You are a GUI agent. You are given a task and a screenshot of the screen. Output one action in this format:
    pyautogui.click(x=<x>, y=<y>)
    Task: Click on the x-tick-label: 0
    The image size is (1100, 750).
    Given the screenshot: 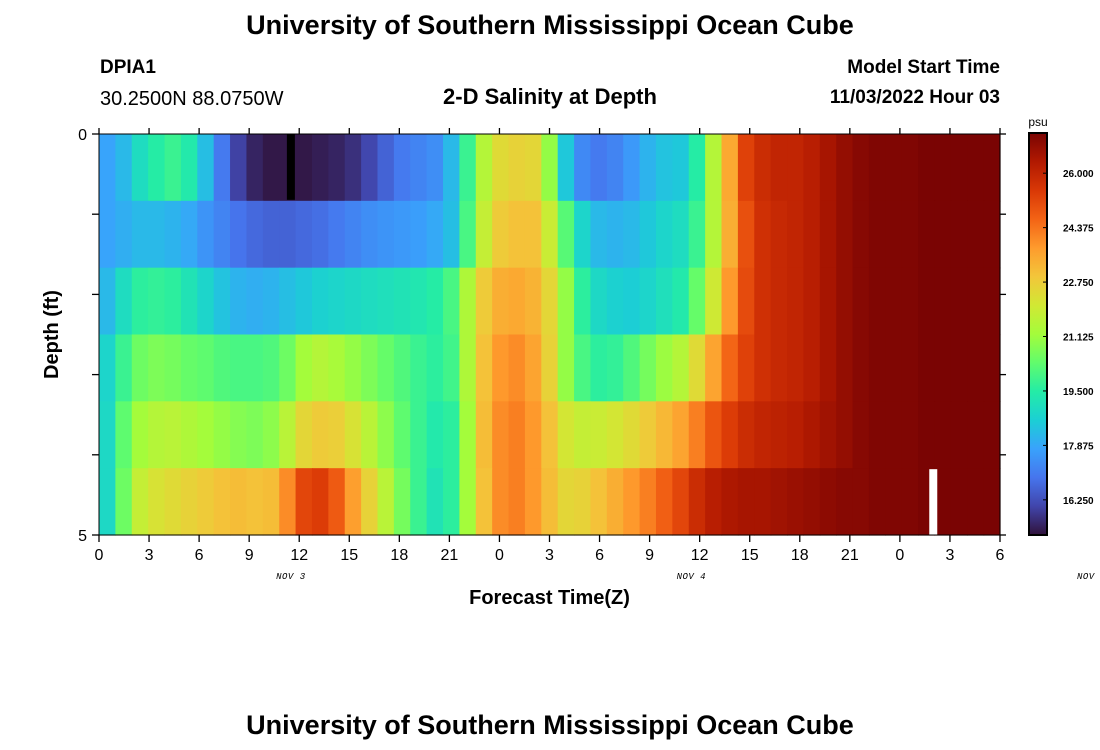 What is the action you would take?
    pyautogui.click(x=99, y=555)
    